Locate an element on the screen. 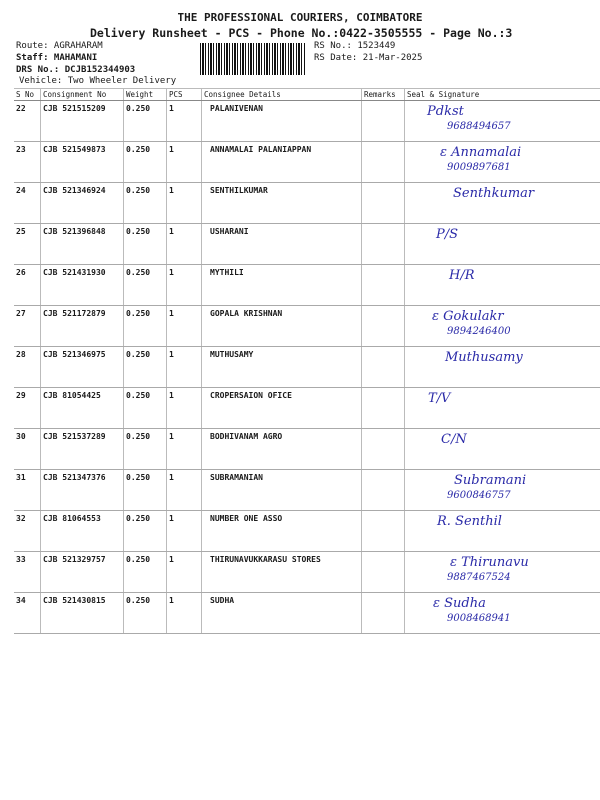 This screenshot has width=600, height=800. staff: Staff: MAHAMANI is located at coordinates (57, 58).